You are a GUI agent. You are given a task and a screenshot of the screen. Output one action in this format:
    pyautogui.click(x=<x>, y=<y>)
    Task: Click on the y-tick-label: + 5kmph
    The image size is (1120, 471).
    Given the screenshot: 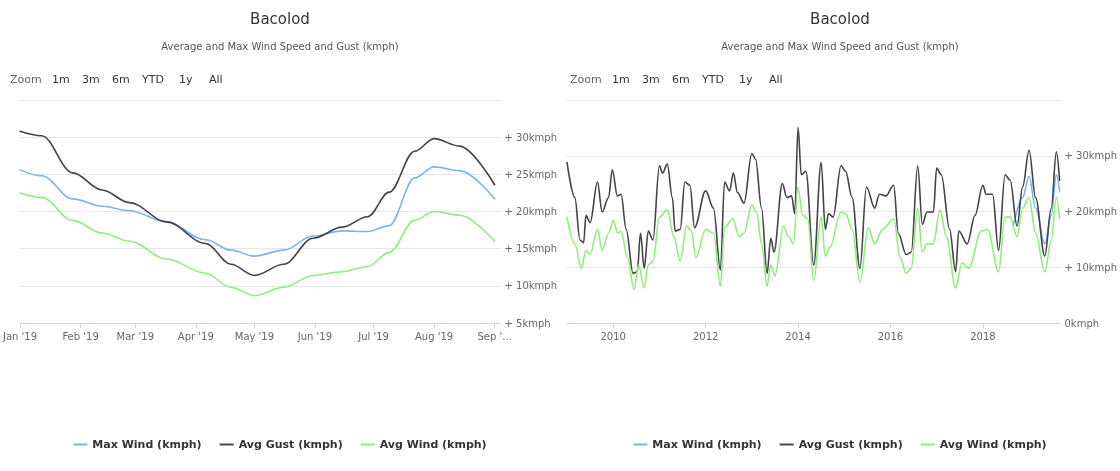 What is the action you would take?
    pyautogui.click(x=527, y=323)
    